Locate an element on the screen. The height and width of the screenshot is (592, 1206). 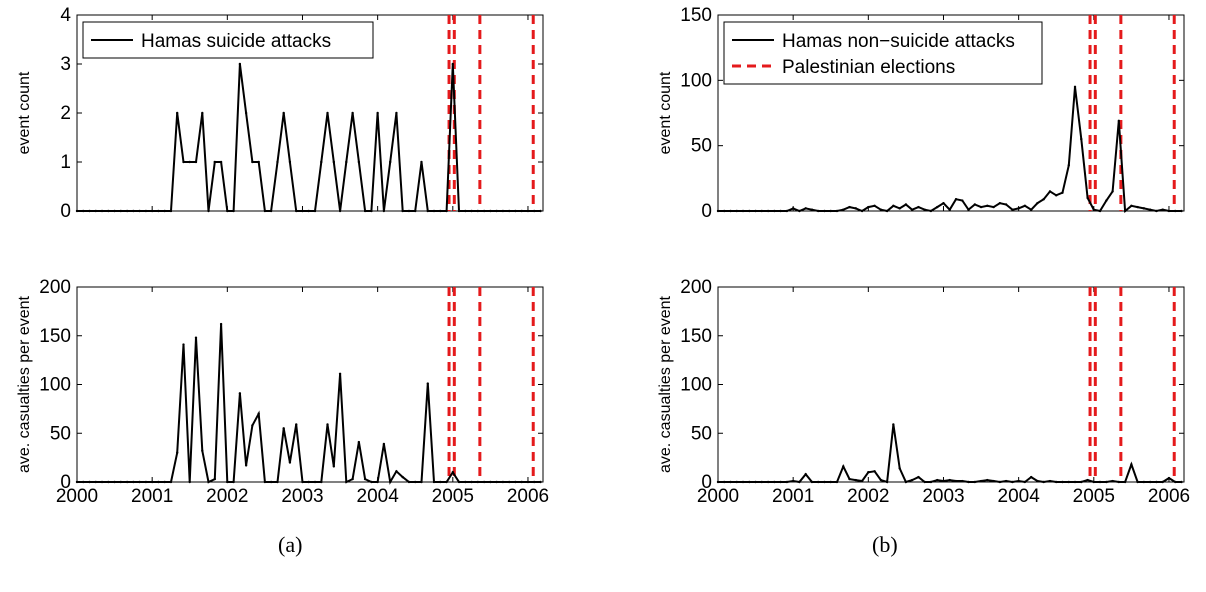
y-axis-label: event count is located at coordinates (24, 112).